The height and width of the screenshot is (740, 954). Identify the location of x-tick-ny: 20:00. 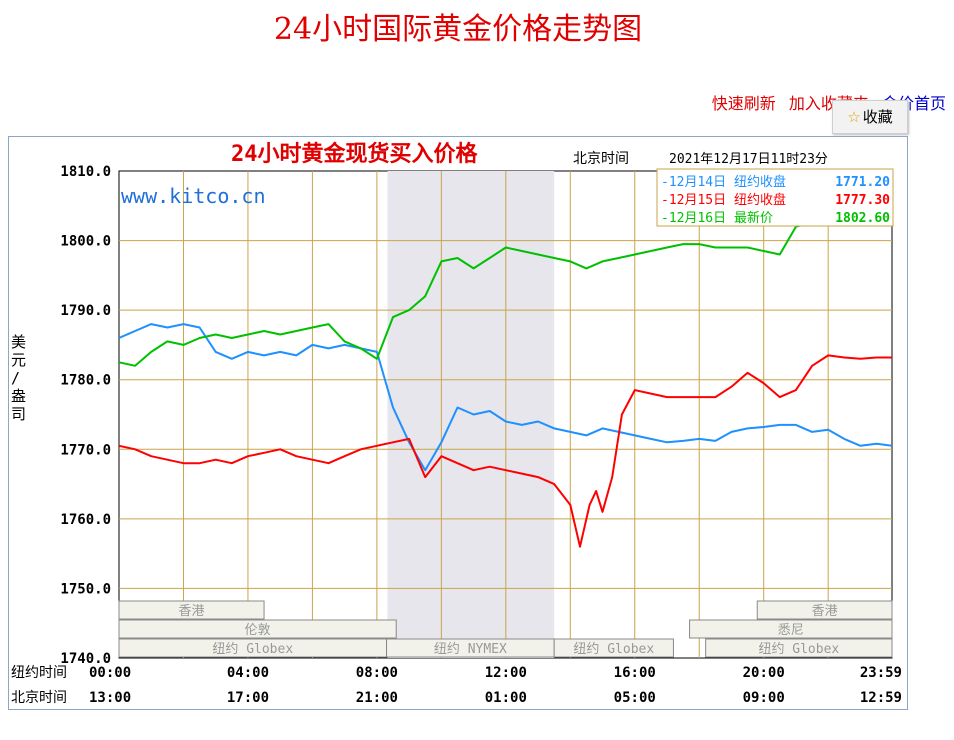
(764, 673).